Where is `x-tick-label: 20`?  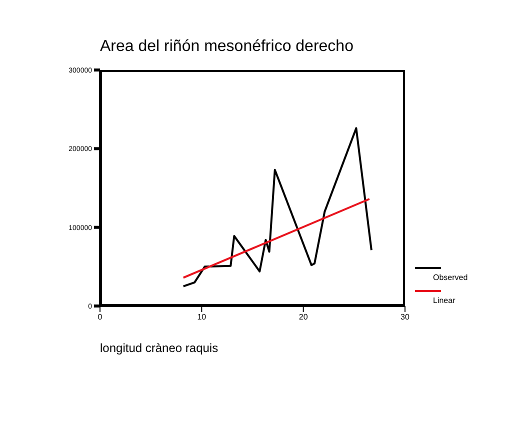 x-tick-label: 20 is located at coordinates (303, 317).